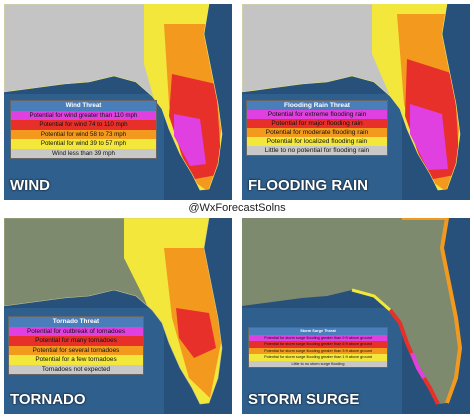 The image size is (474, 417). What do you see at coordinates (317, 150) in the screenshot?
I see `legend-item: Little to no potential for flooding rain` at bounding box center [317, 150].